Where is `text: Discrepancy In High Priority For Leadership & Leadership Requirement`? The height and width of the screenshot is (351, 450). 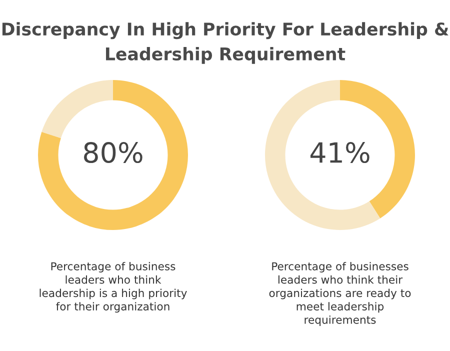 text: Discrepancy In High Priority For Leadership & Leadership Requirement is located at coordinates (225, 43).